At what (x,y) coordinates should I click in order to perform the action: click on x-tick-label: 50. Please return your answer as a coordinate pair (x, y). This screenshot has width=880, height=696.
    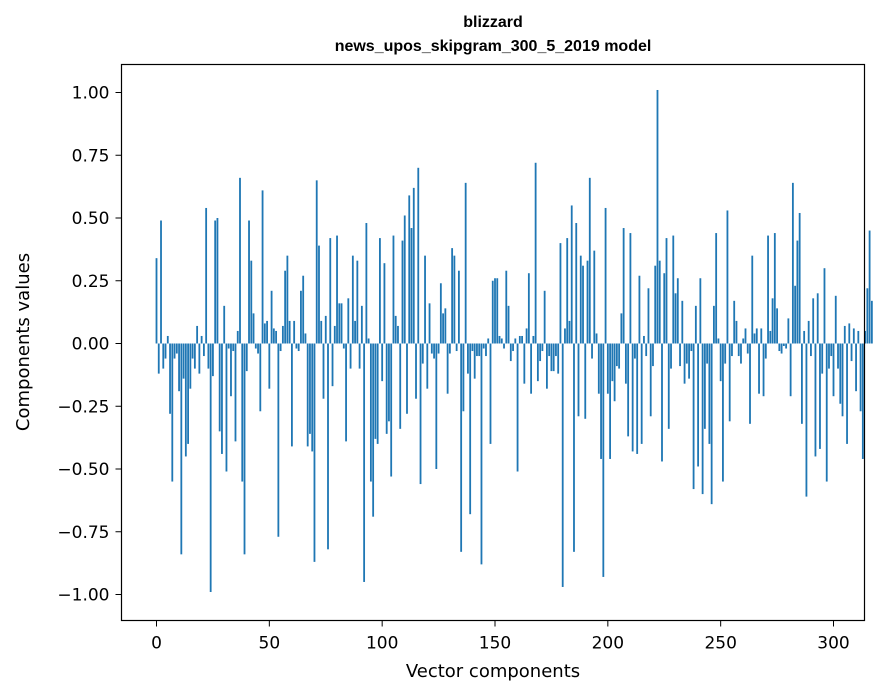
    Looking at the image, I should click on (270, 644).